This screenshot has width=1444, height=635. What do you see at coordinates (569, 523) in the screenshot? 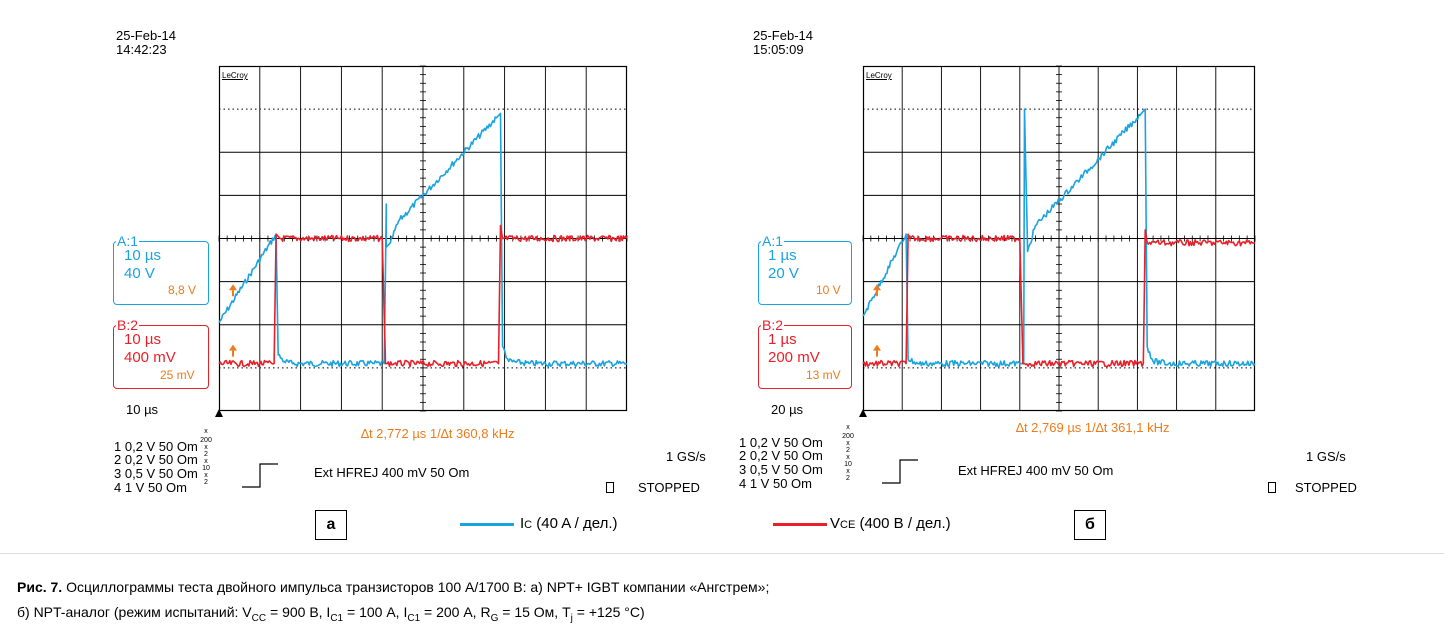
I see `legend-ic-label: IC (40 A / дел.)` at bounding box center [569, 523].